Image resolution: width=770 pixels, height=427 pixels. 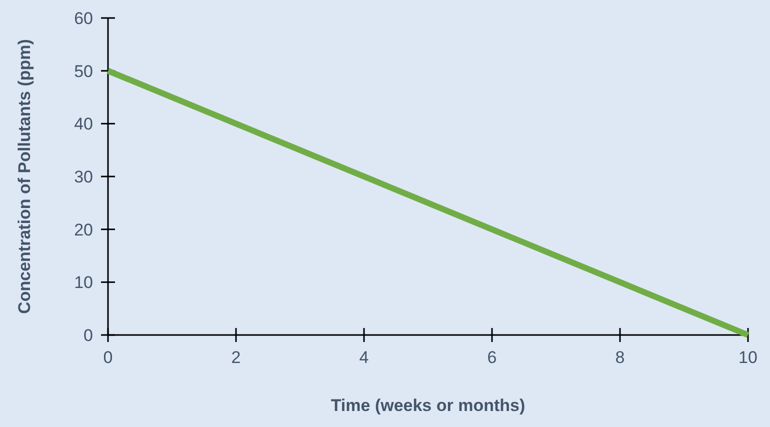 What do you see at coordinates (428, 405) in the screenshot?
I see `x-axis-title: Time (weeks or months)` at bounding box center [428, 405].